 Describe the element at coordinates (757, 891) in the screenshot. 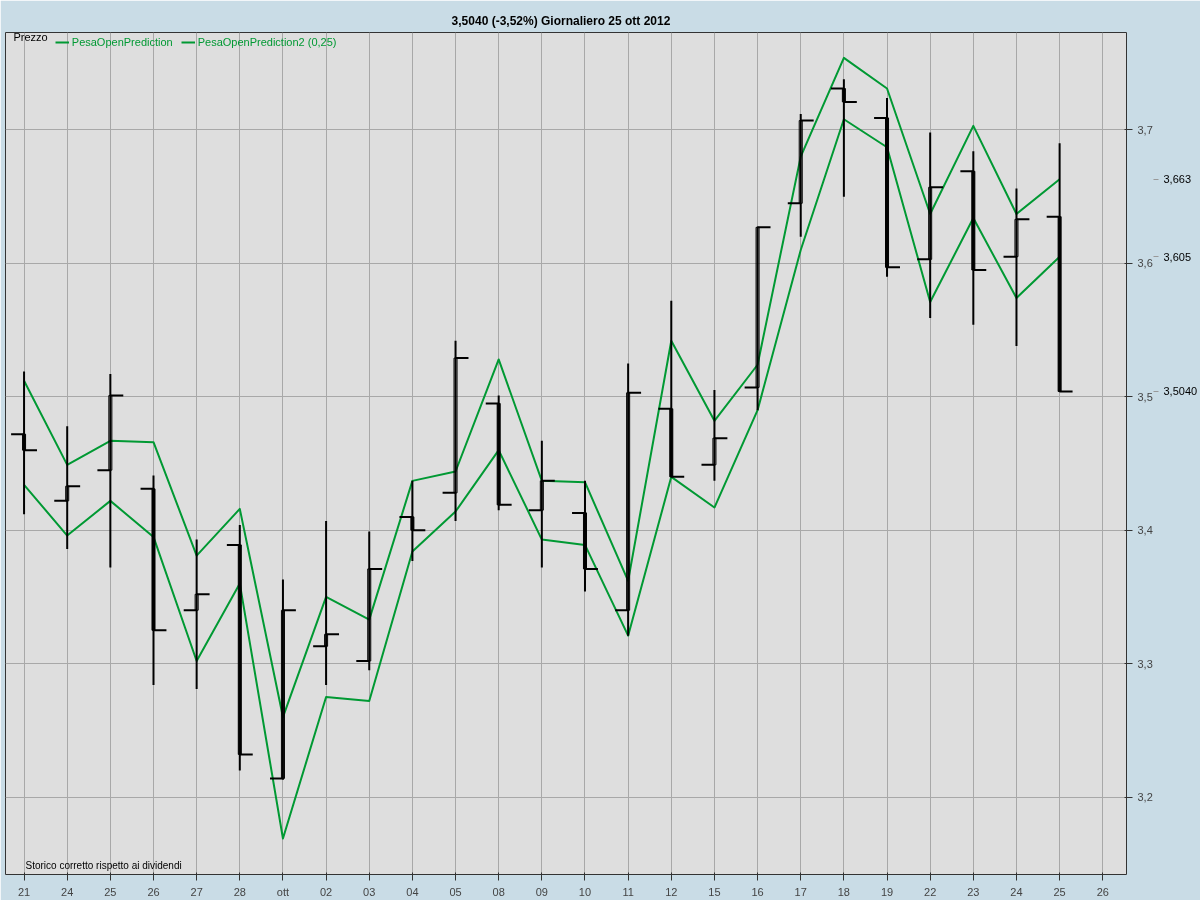

I see `x-tick-label: 16` at that location.